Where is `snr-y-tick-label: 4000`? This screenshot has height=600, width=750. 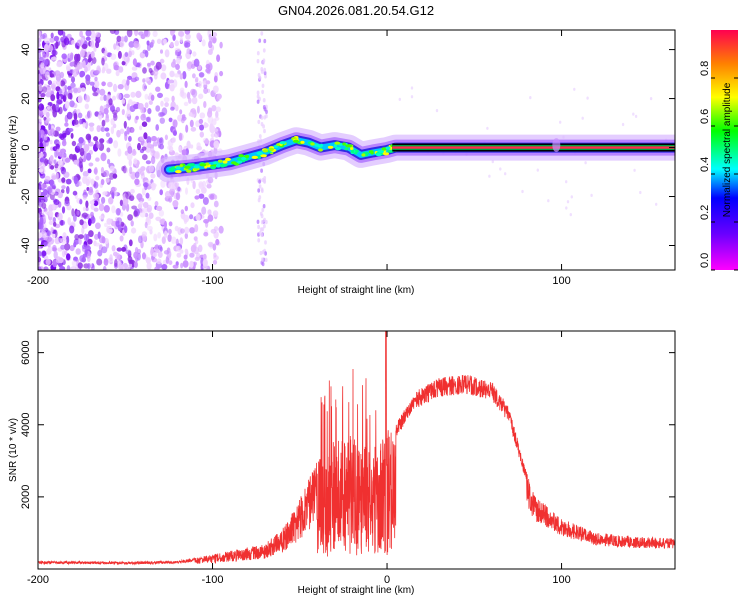 snr-y-tick-label: 4000 is located at coordinates (26, 425).